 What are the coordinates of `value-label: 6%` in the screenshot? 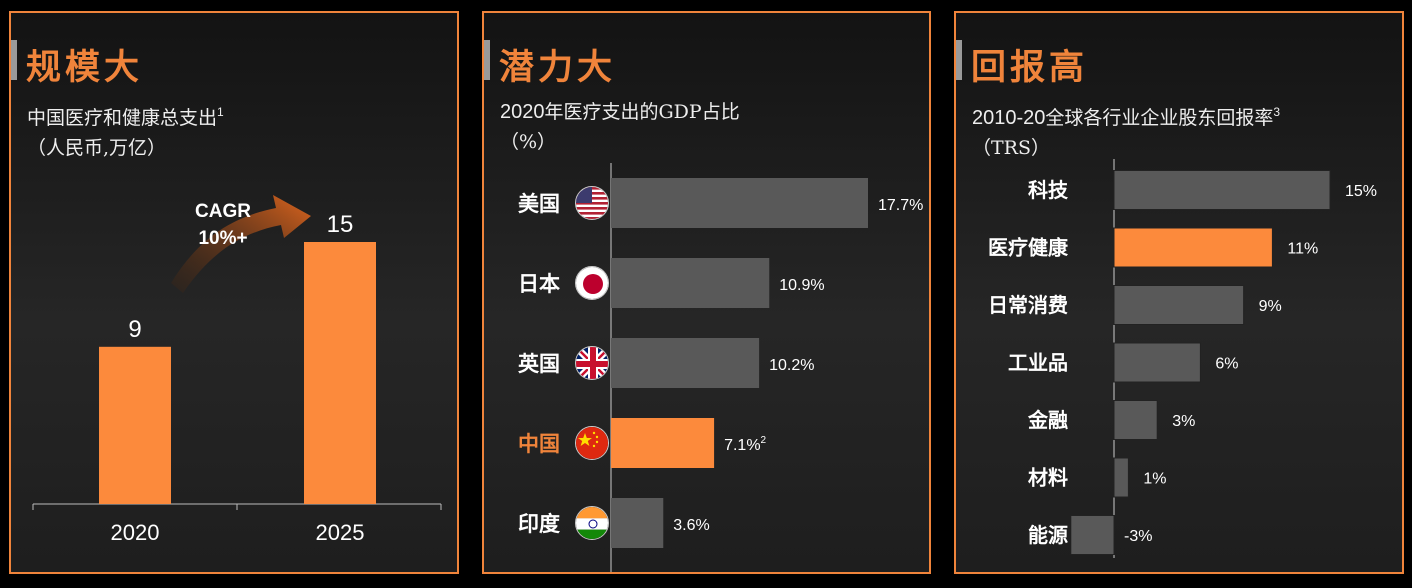 It's located at (1226, 364).